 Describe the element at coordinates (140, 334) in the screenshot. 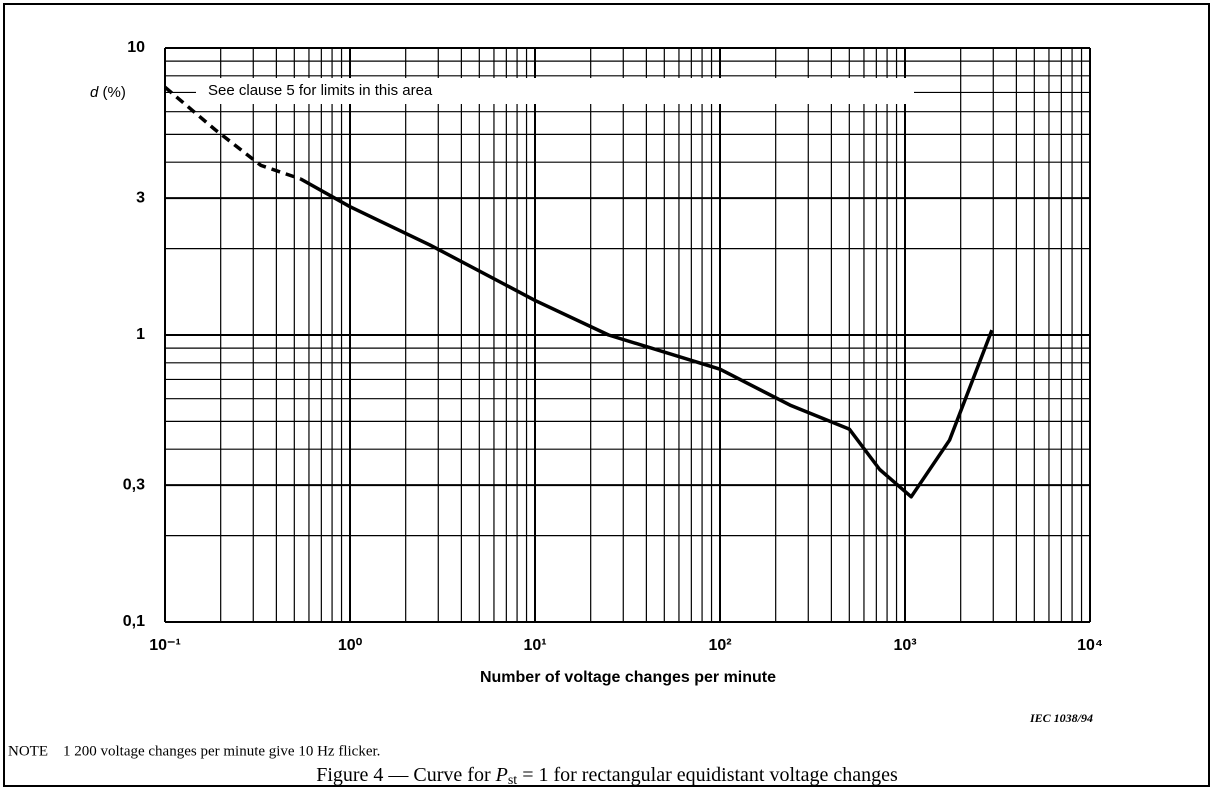

I see `y-tick-label: 1` at that location.